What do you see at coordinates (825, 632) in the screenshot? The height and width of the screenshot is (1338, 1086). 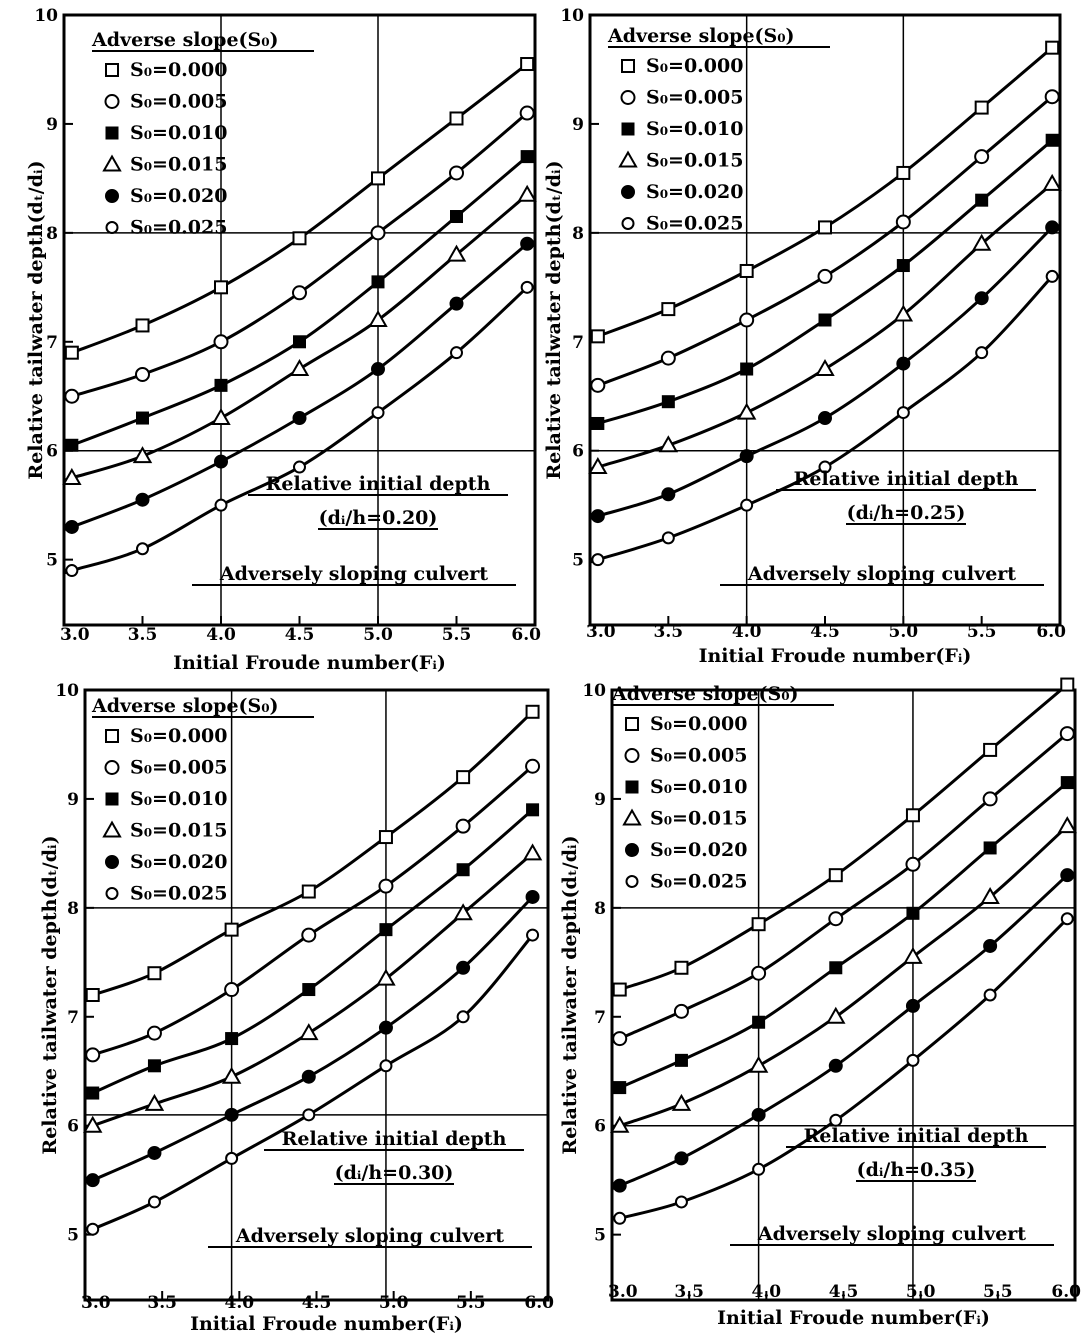 I see `x-tick-label: 4.5` at bounding box center [825, 632].